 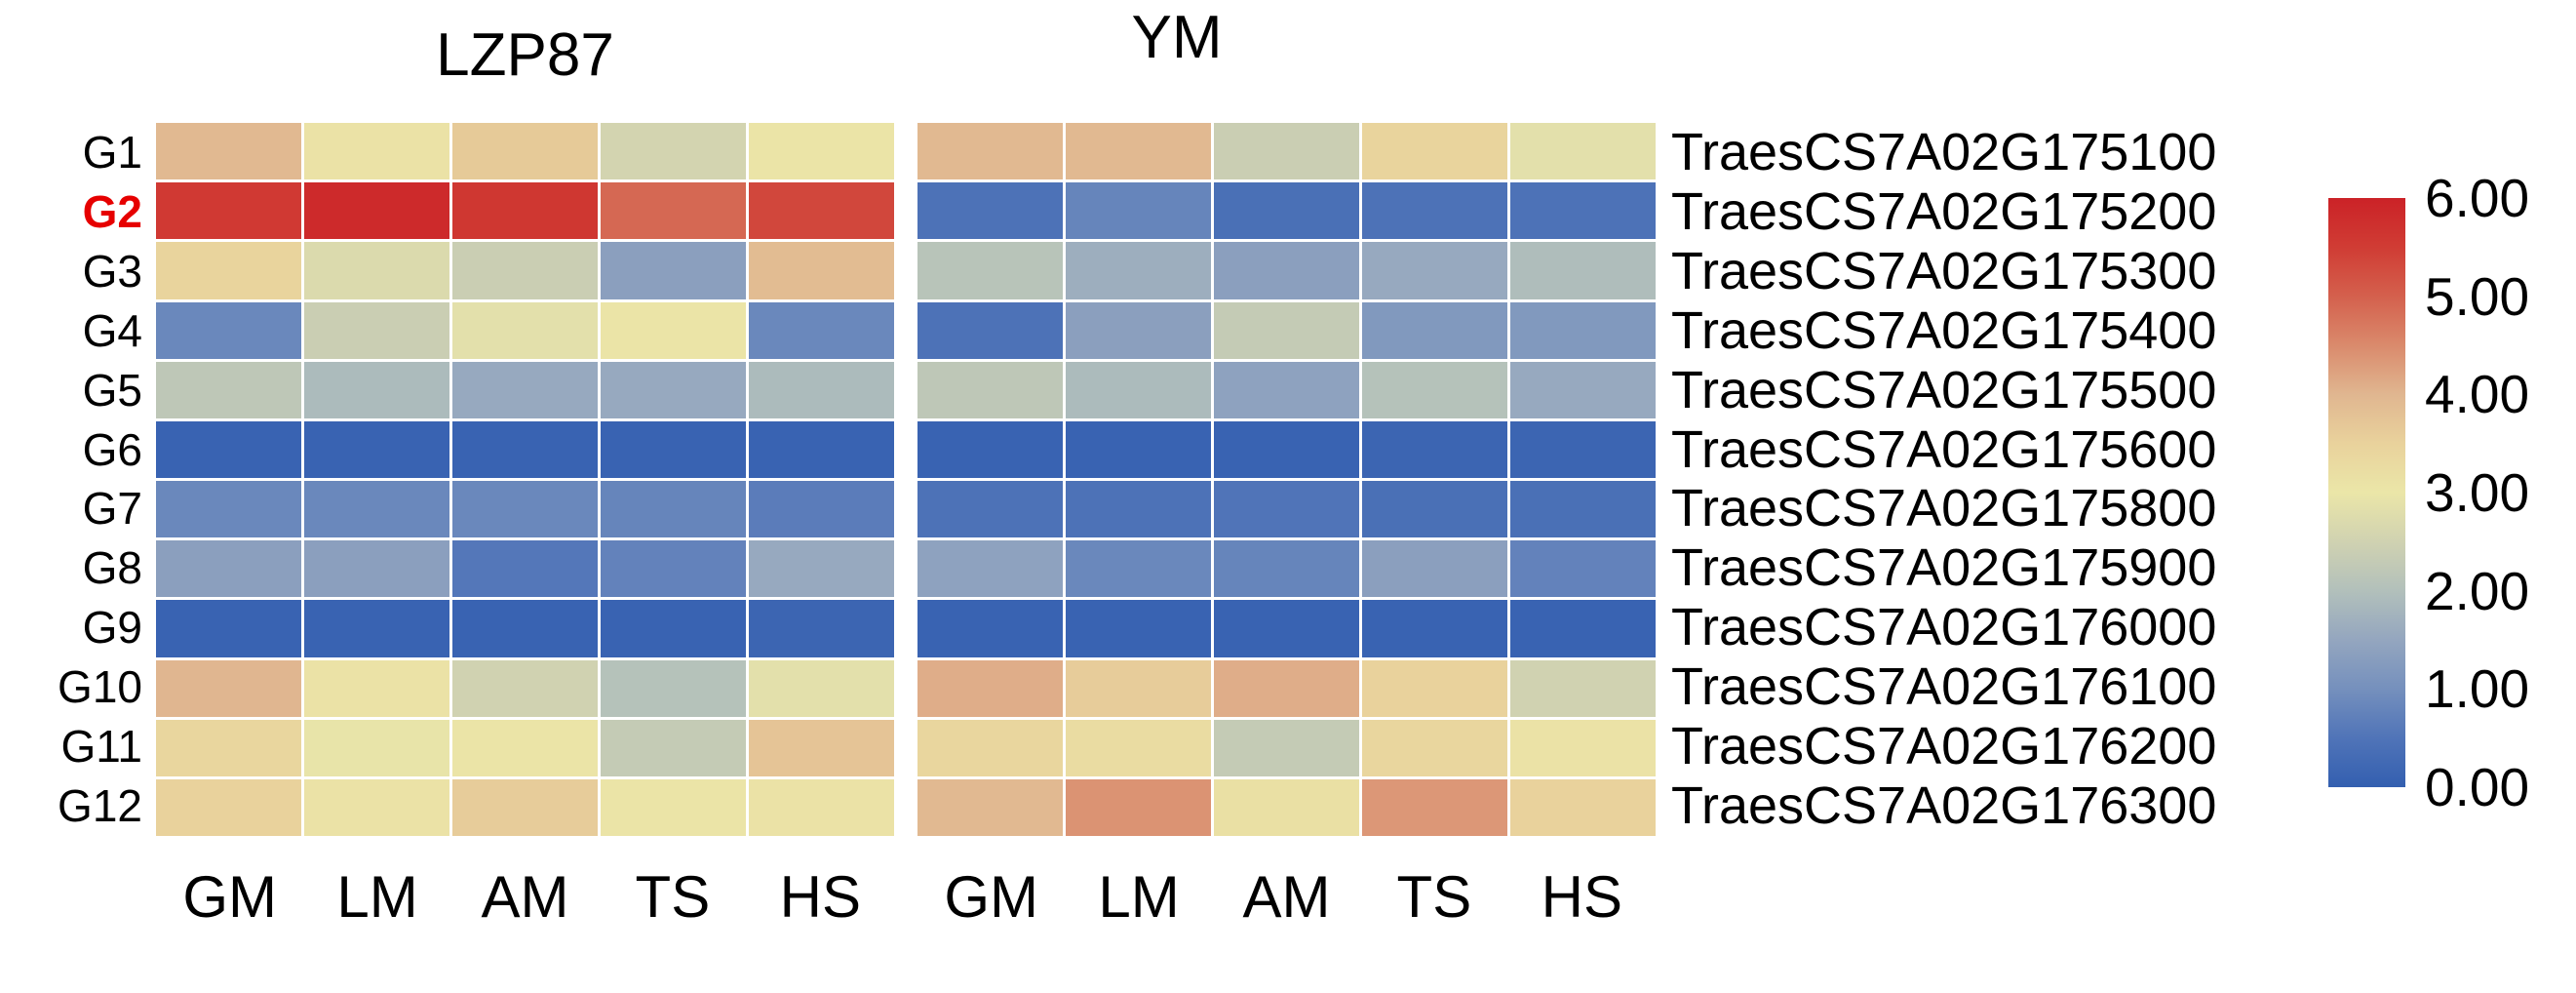 I want to click on gene-label: TraesCS7A02G175300, so click(x=1944, y=270).